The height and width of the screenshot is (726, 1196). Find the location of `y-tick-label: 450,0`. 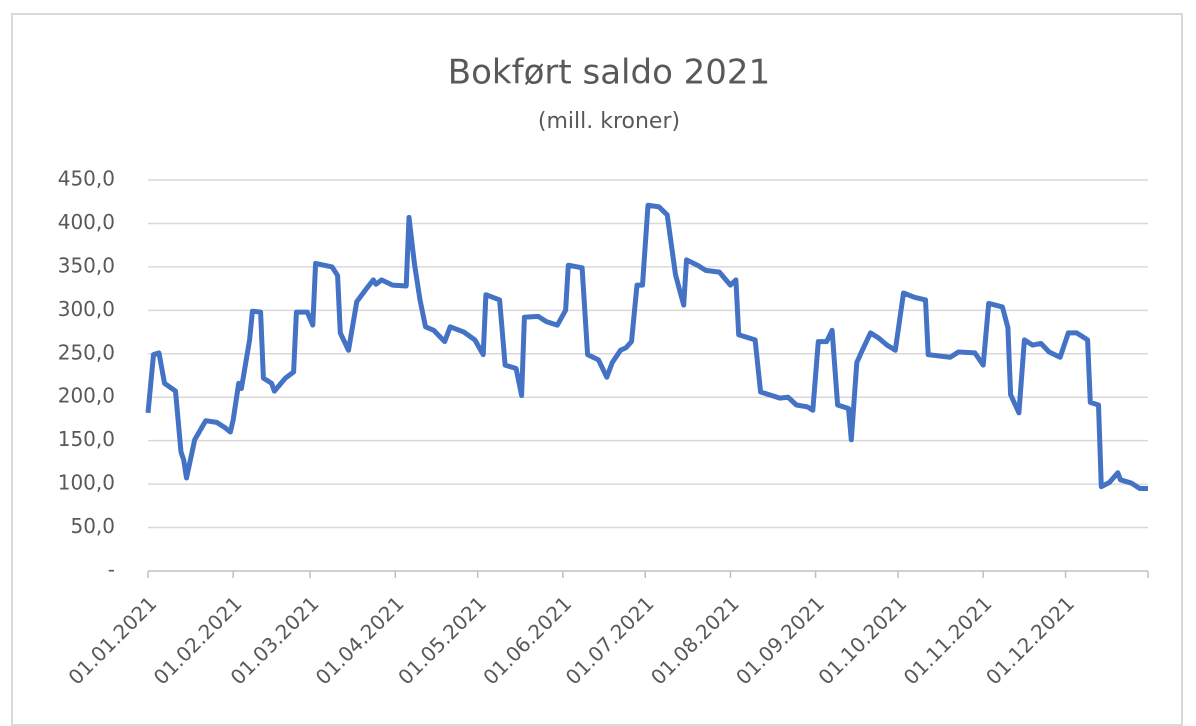

y-tick-label: 450,0 is located at coordinates (86, 179).